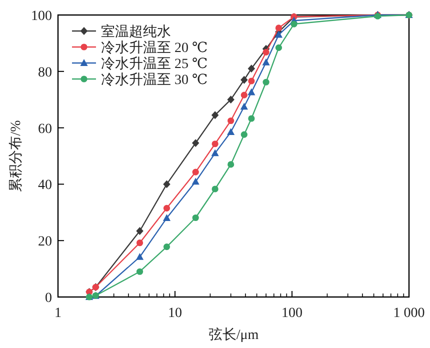 The image size is (430, 348). What do you see at coordinates (48, 298) in the screenshot?
I see `y-tick-label: 0` at bounding box center [48, 298].